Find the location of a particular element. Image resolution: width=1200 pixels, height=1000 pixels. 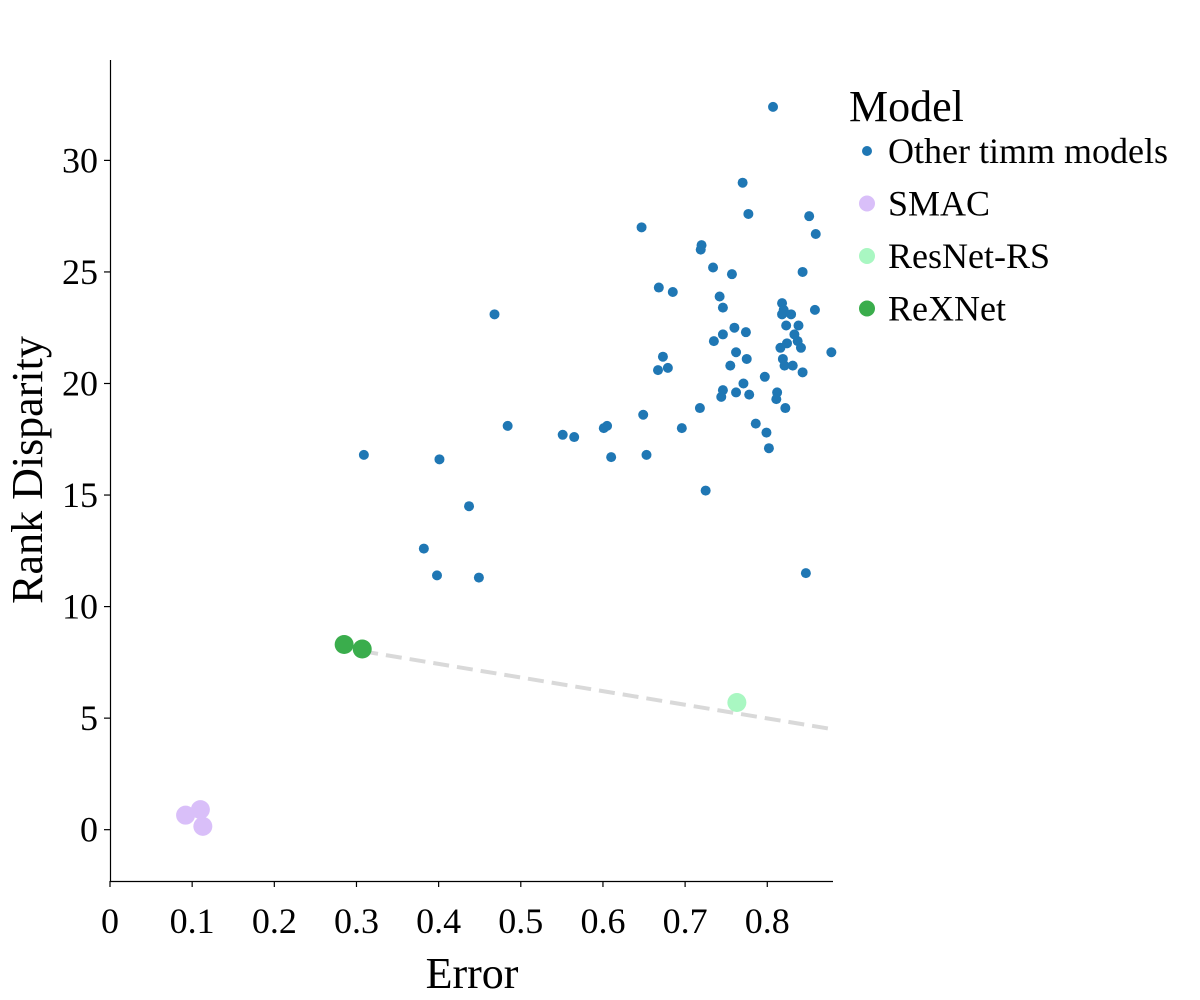

y-tick-label: 25 is located at coordinates (80, 272).